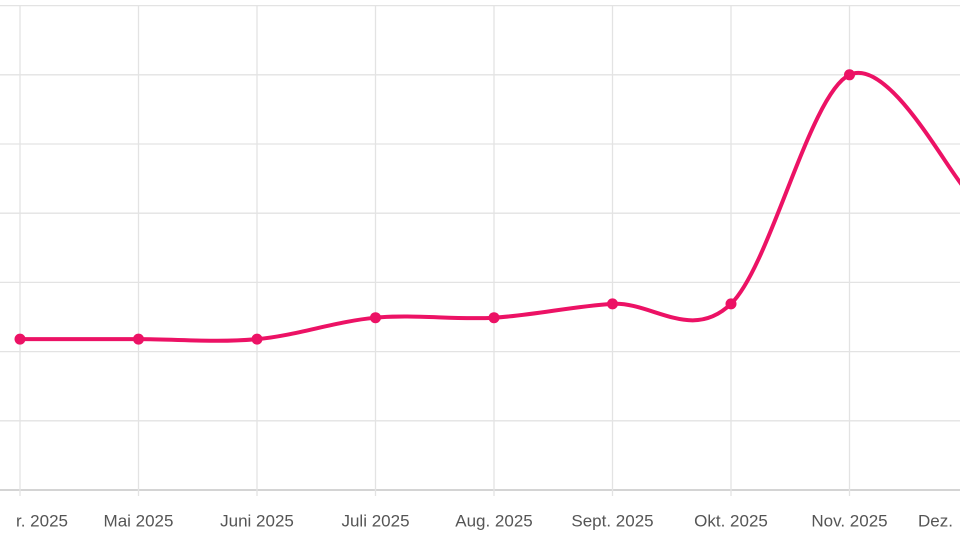  I want to click on x-tick-label: Sept. 2025, so click(612, 520).